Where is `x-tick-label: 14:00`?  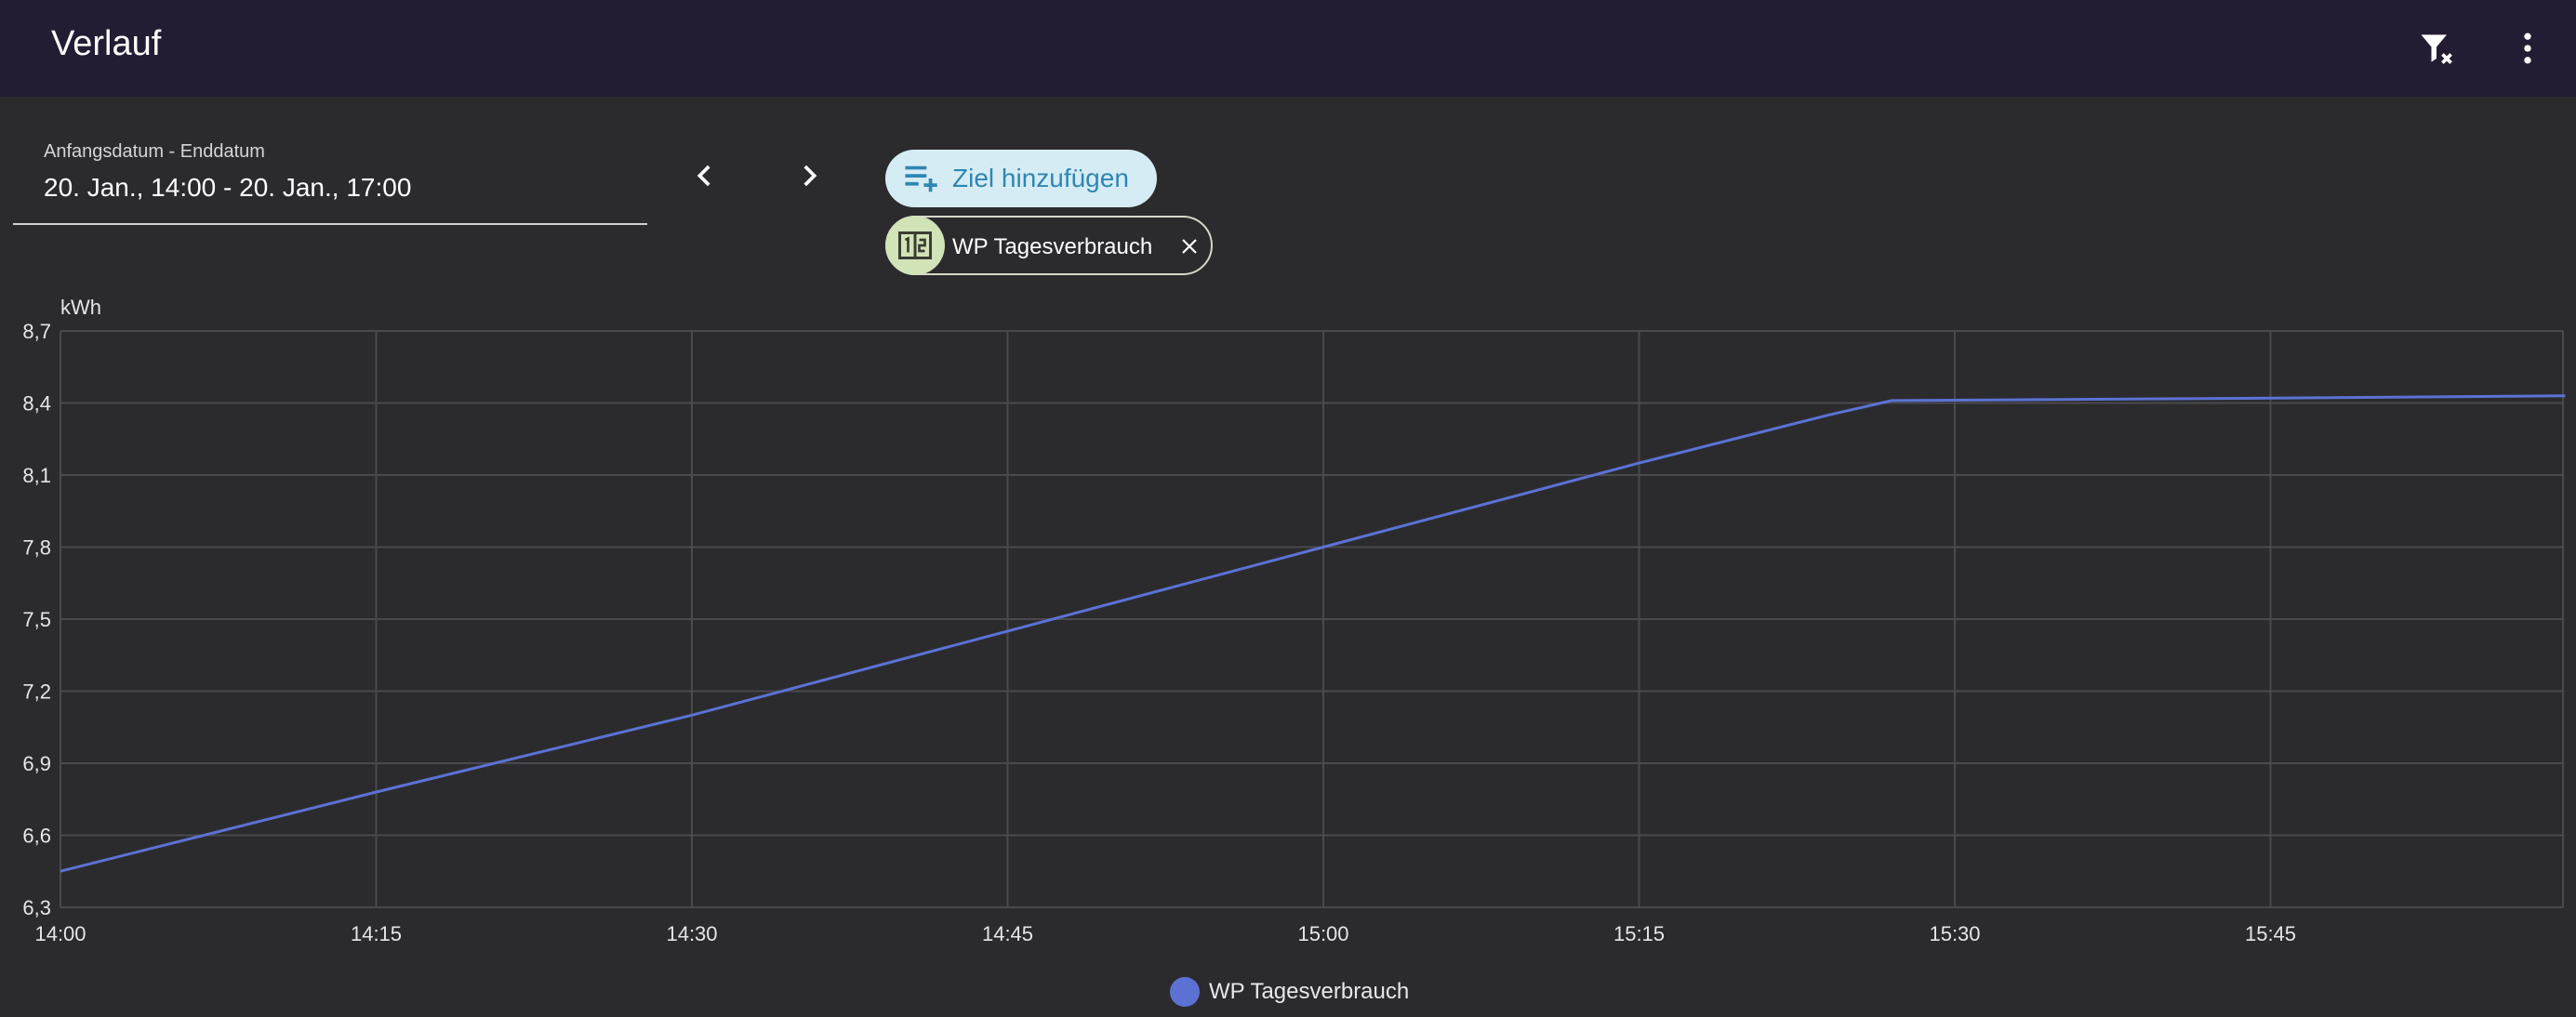 x-tick-label: 14:00 is located at coordinates (60, 933).